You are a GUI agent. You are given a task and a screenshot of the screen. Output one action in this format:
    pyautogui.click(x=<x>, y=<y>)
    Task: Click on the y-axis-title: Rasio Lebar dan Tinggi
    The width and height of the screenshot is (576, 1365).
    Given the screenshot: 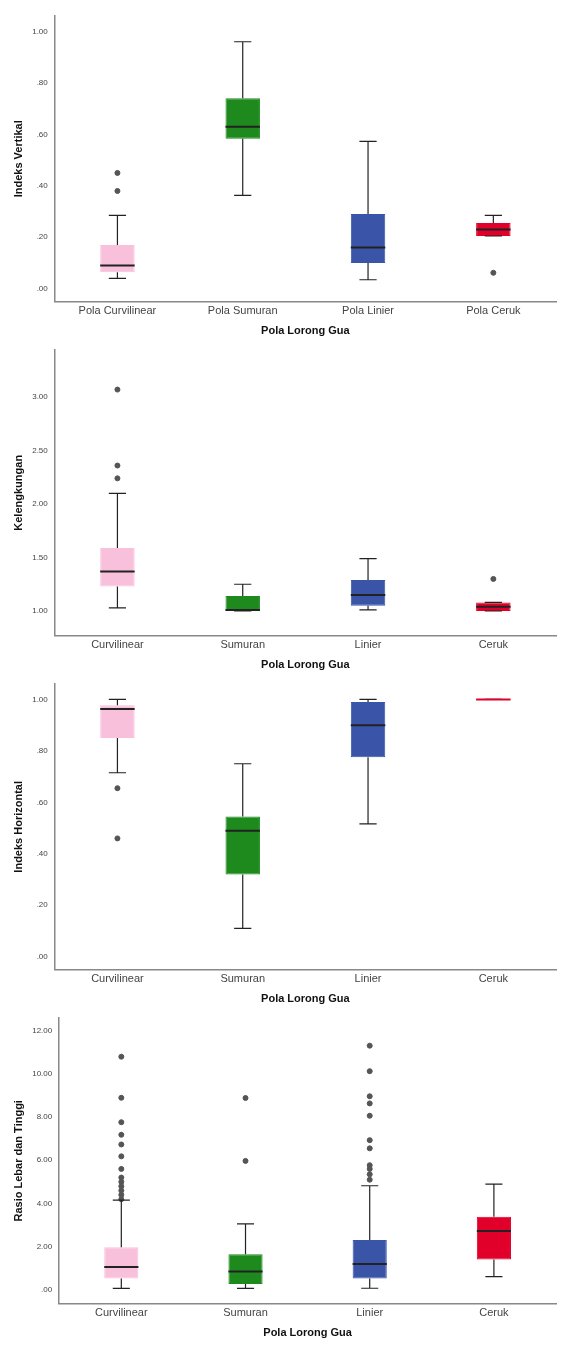 What is the action you would take?
    pyautogui.click(x=17, y=1161)
    